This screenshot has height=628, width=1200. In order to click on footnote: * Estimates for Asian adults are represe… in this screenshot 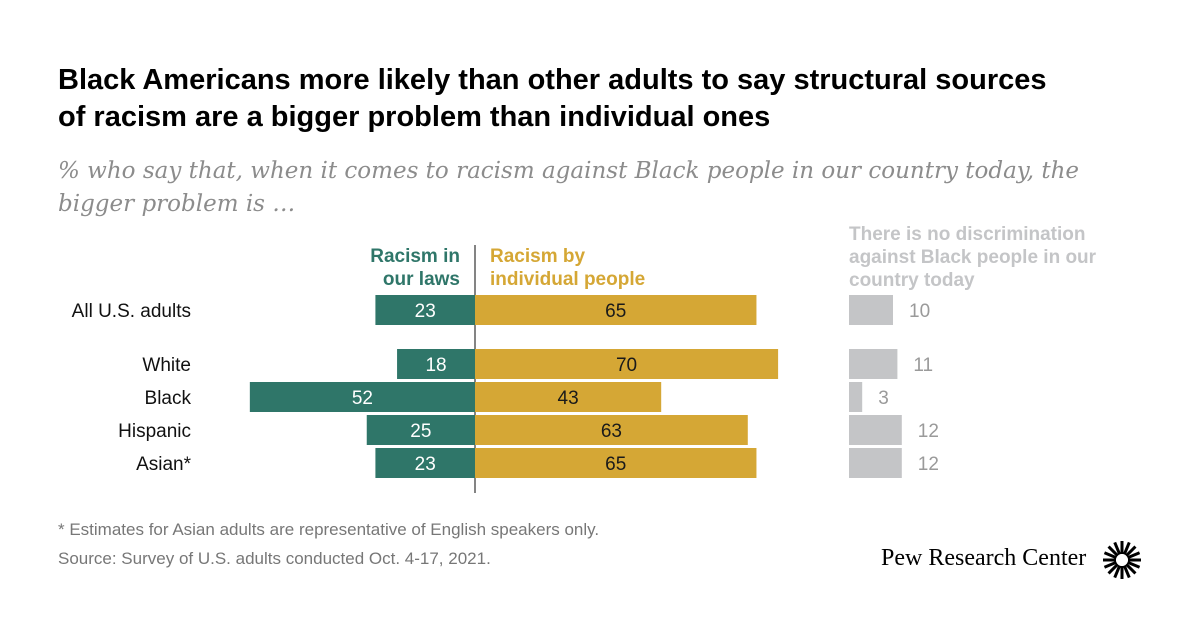, I will do `click(329, 529)`.